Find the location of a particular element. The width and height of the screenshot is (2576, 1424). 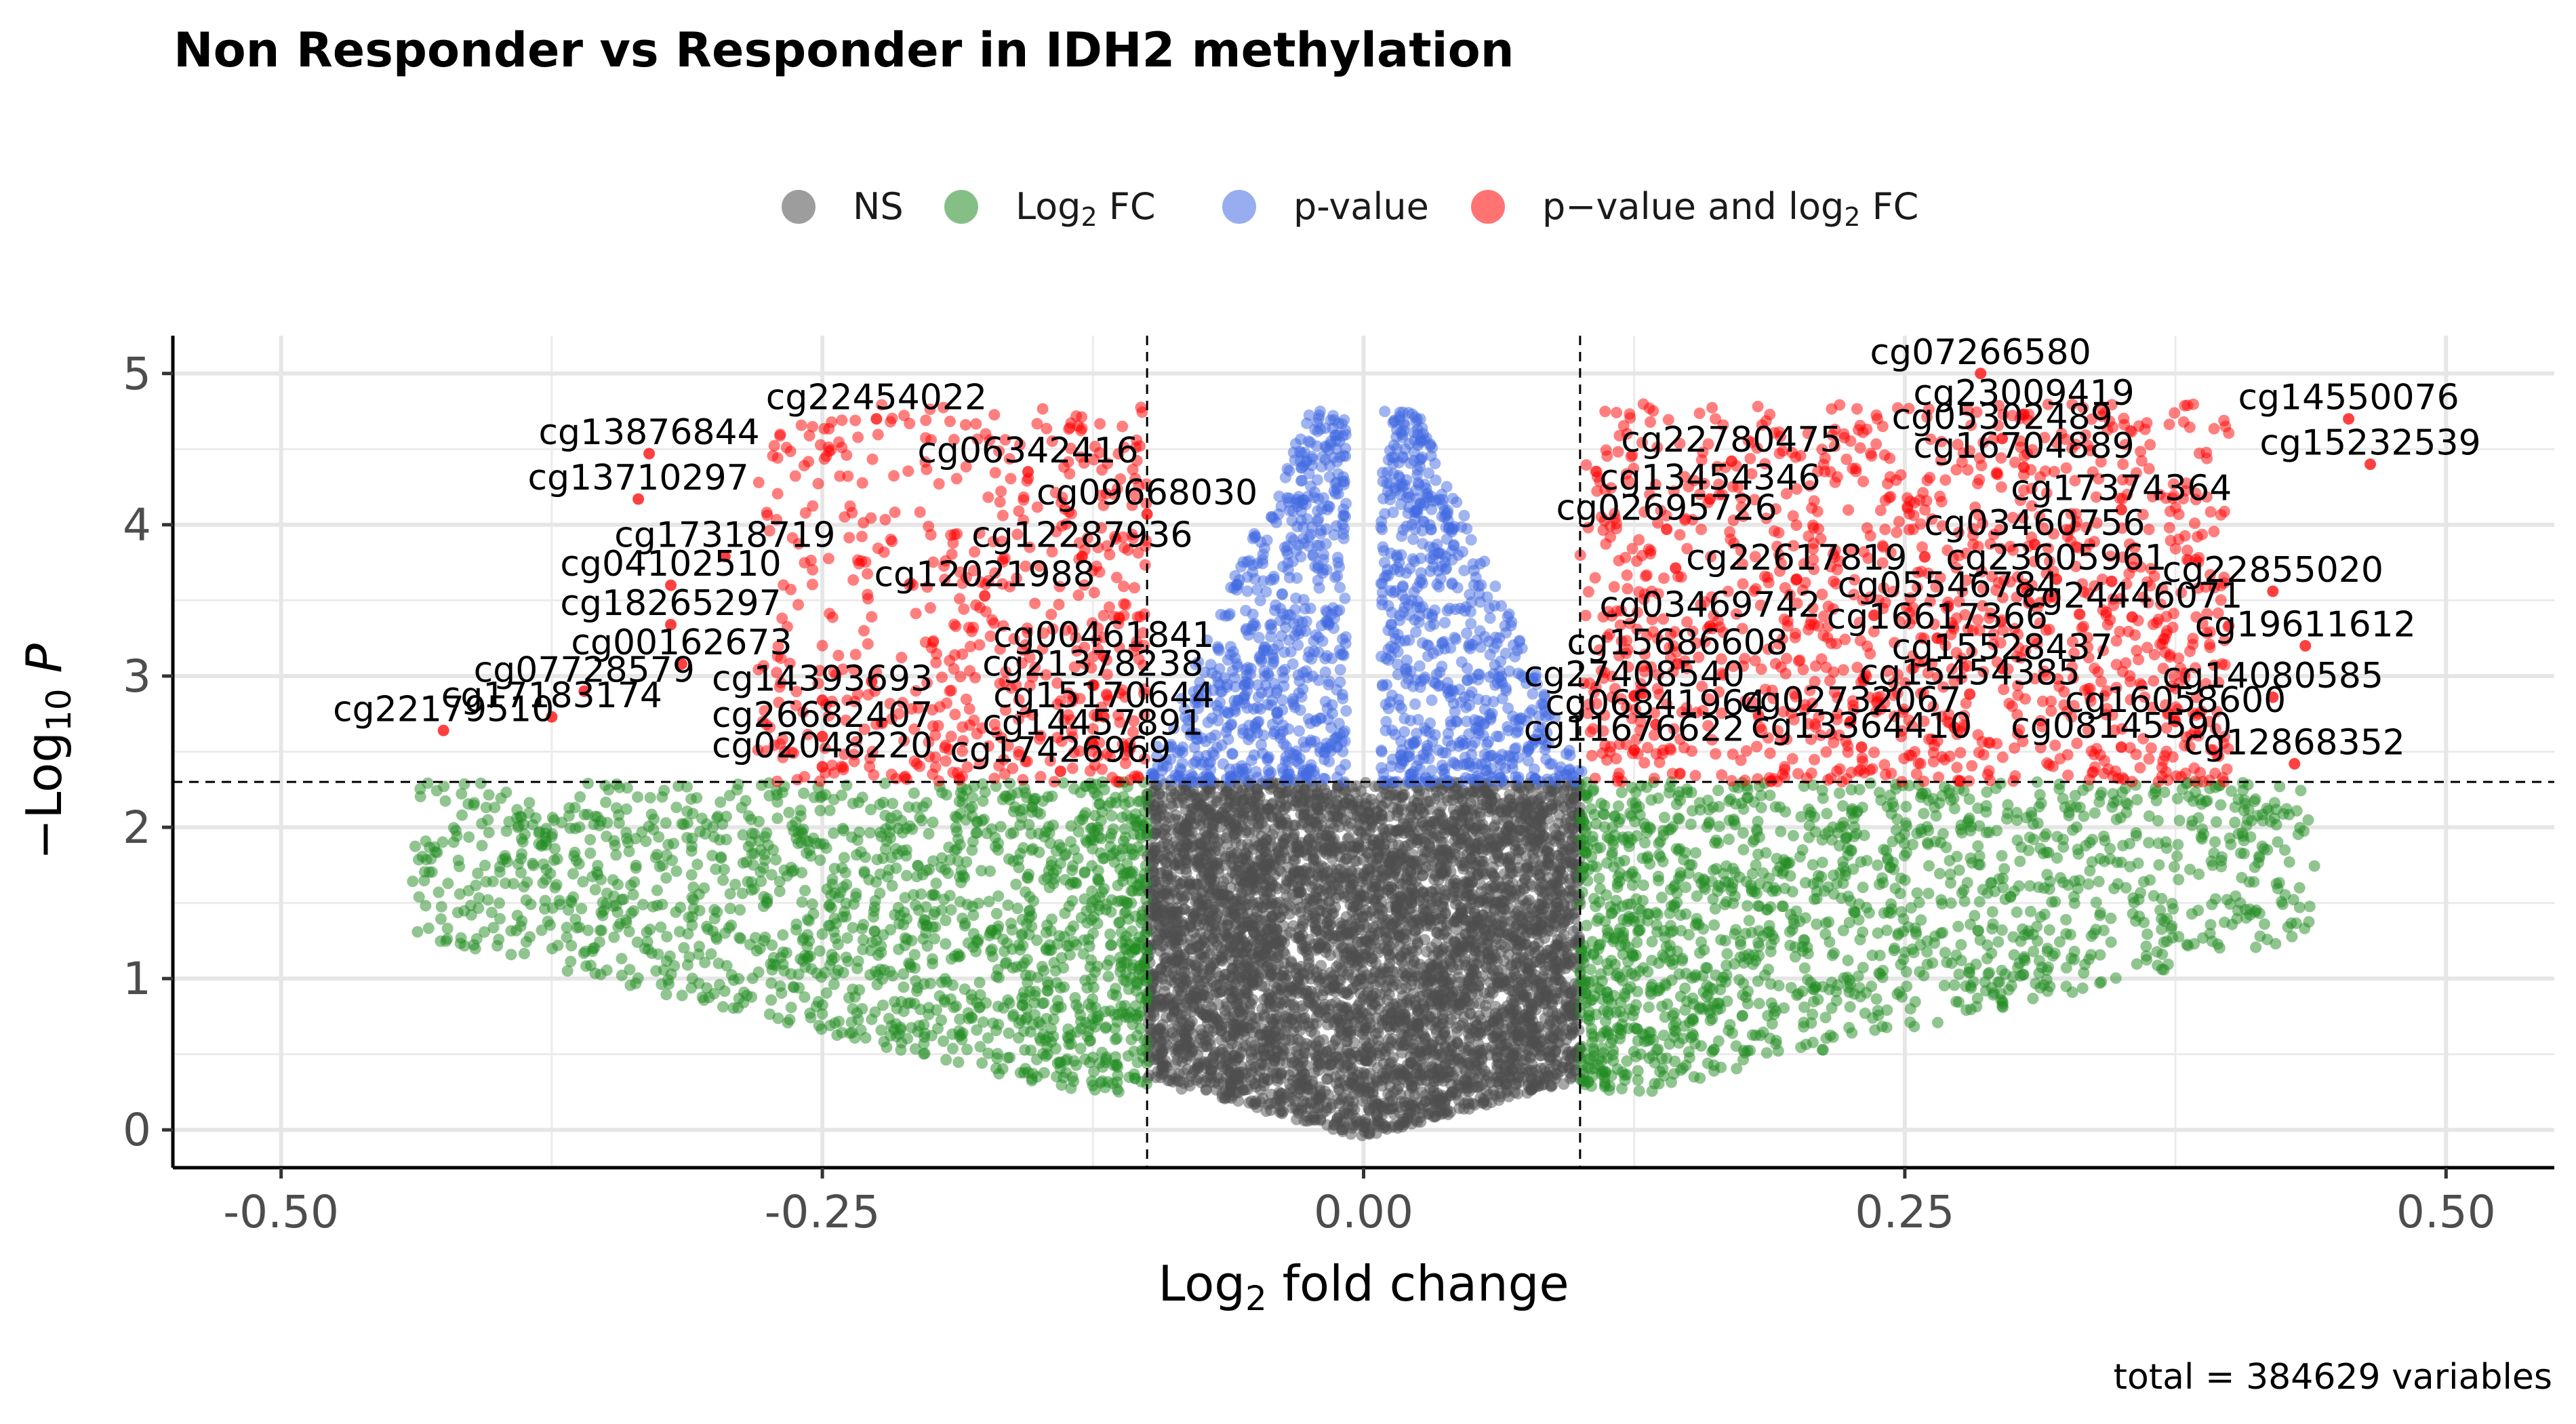

legend-item: NS is located at coordinates (843, 207).